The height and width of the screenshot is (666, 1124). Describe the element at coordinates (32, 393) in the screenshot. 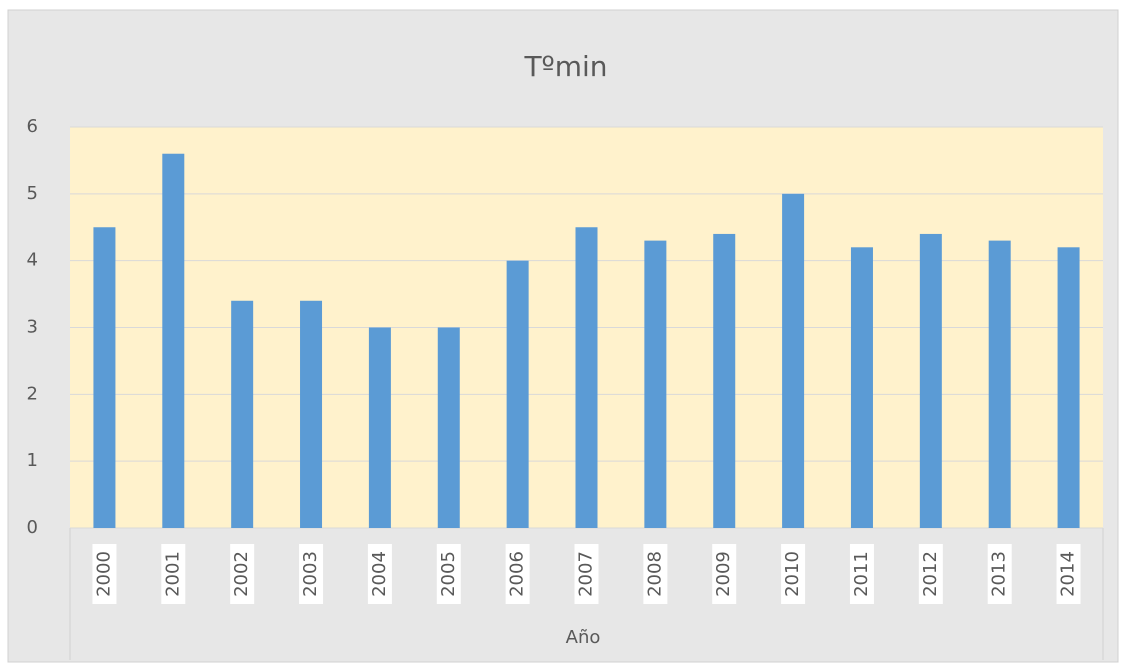

I see `y-tick-label: 2` at that location.